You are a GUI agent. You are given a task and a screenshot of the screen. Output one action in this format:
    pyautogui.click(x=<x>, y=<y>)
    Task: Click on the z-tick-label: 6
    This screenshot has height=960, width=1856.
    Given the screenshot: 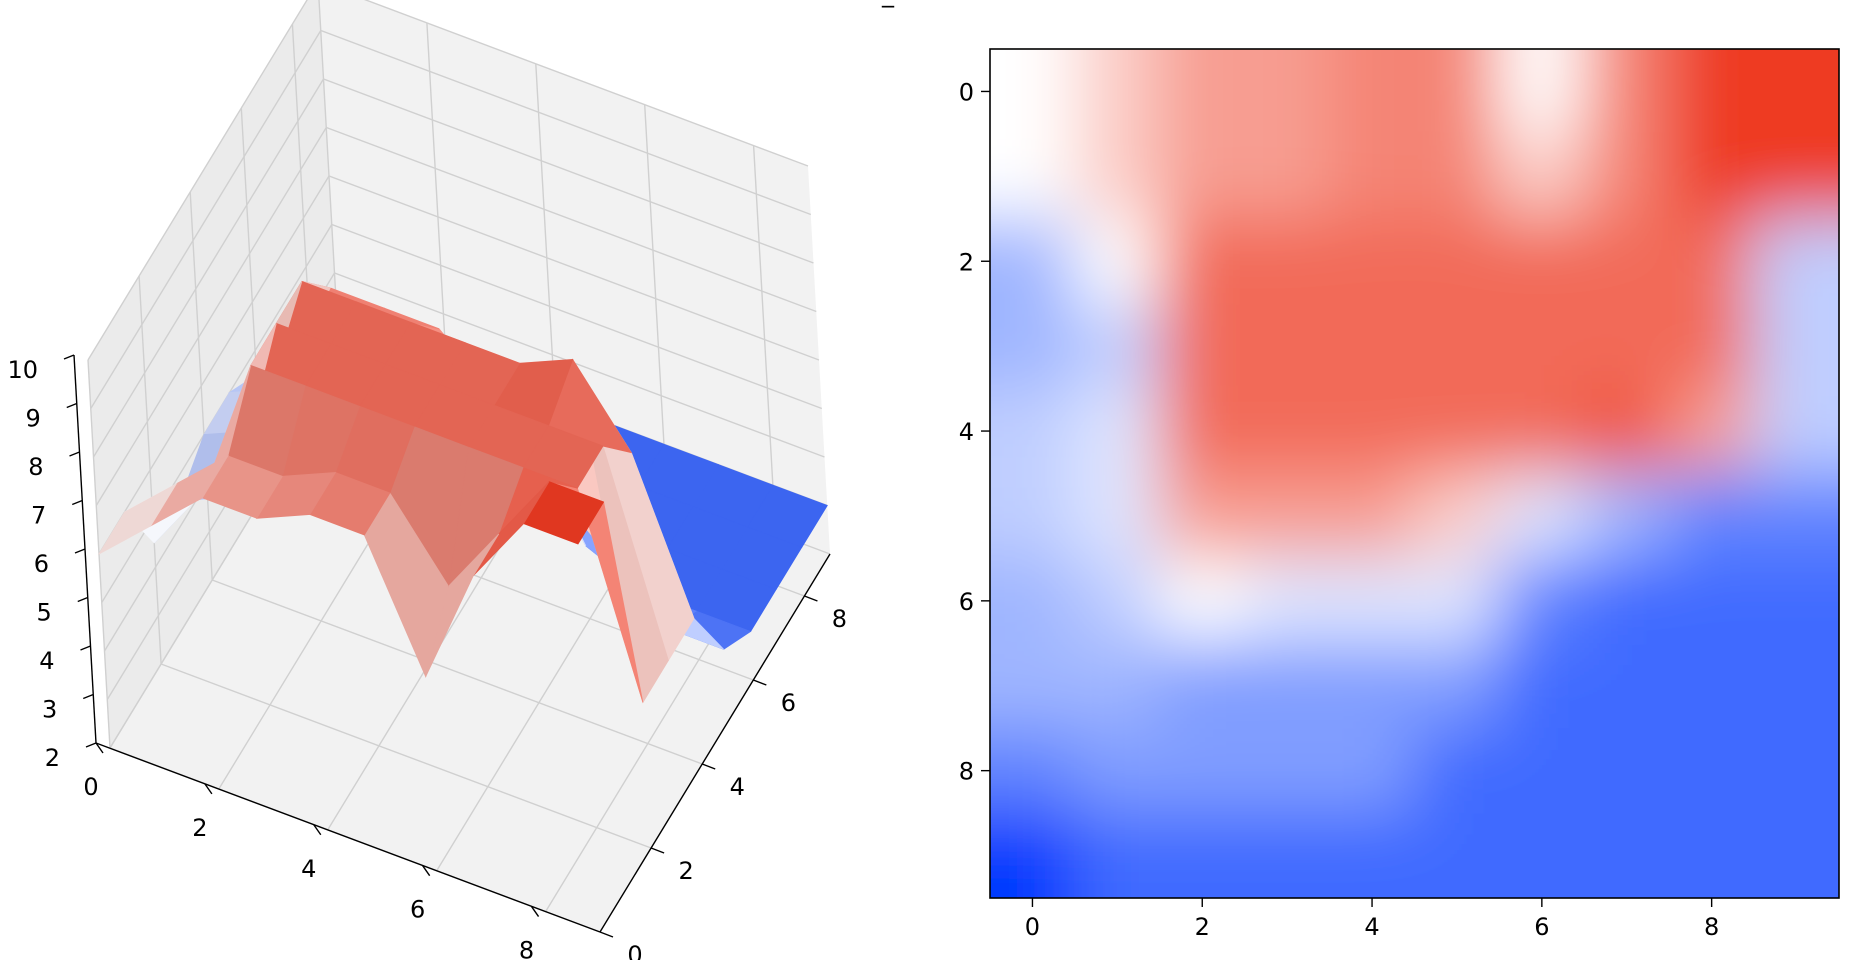 What is the action you would take?
    pyautogui.click(x=41, y=564)
    